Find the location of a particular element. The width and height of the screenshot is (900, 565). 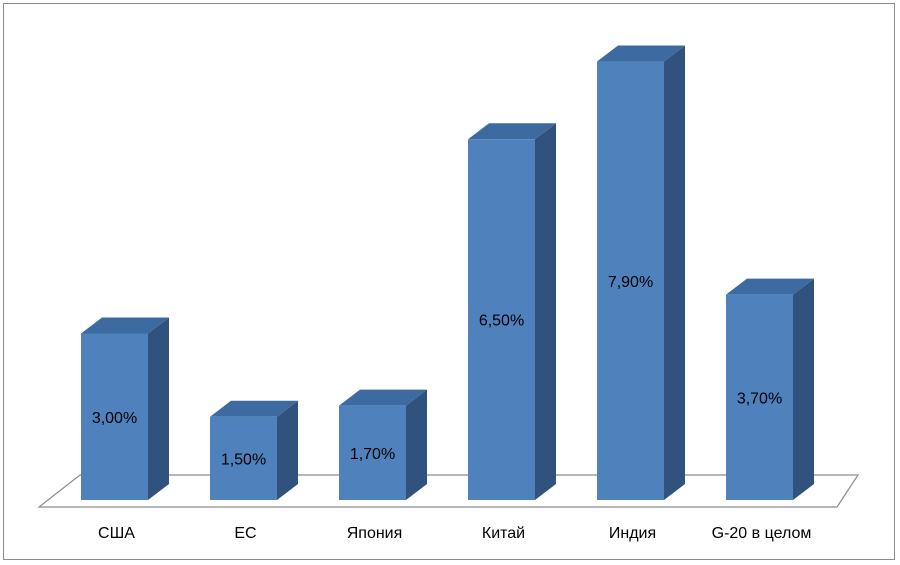

data-label: 3,00% is located at coordinates (114, 418).